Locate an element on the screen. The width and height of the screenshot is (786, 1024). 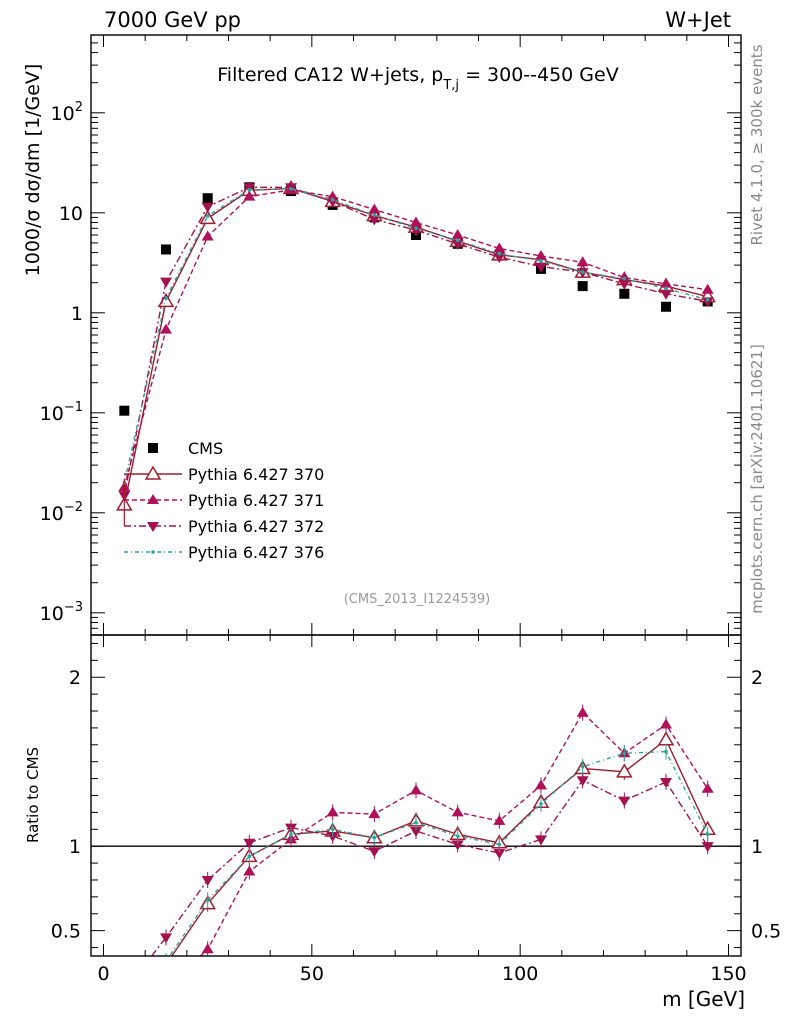
x-axis-title: m [GeV] is located at coordinates (703, 999).